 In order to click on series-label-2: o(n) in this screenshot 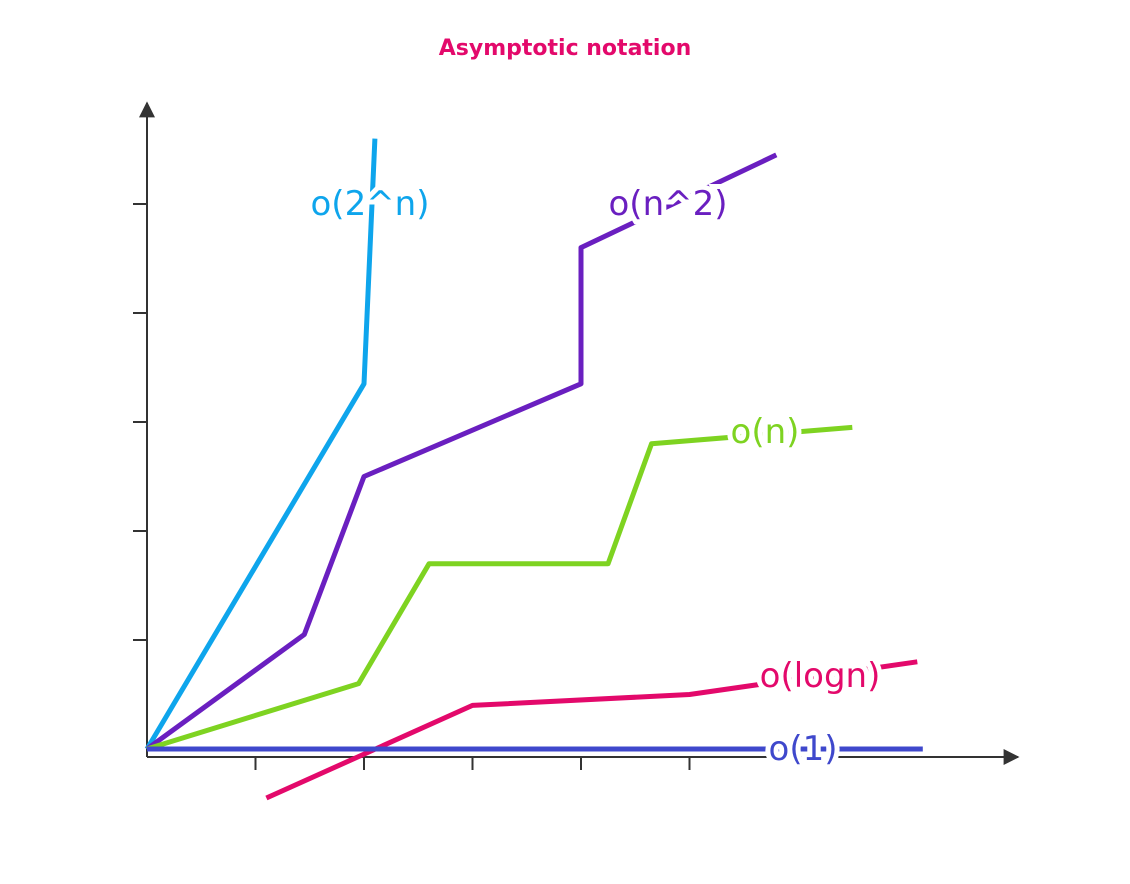, I will do `click(765, 432)`.